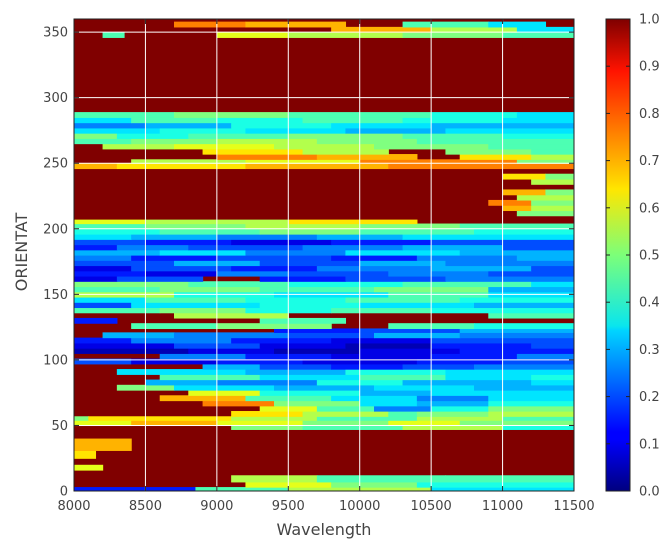  I want to click on colorbar-tick-label: 0.7, so click(649, 161).